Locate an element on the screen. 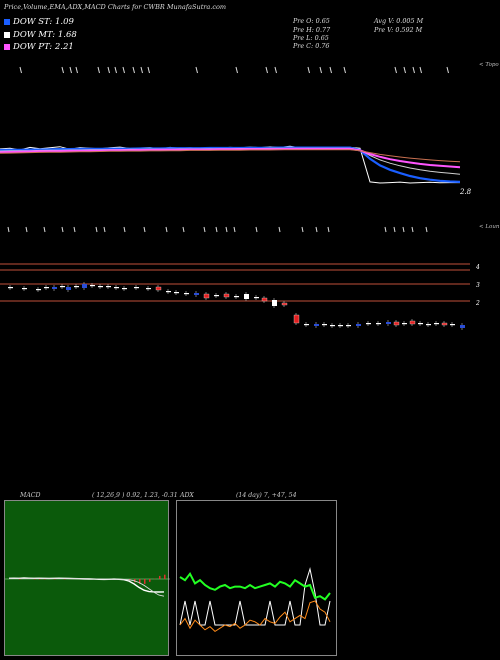  macd-label: MACD is located at coordinates (30, 495).